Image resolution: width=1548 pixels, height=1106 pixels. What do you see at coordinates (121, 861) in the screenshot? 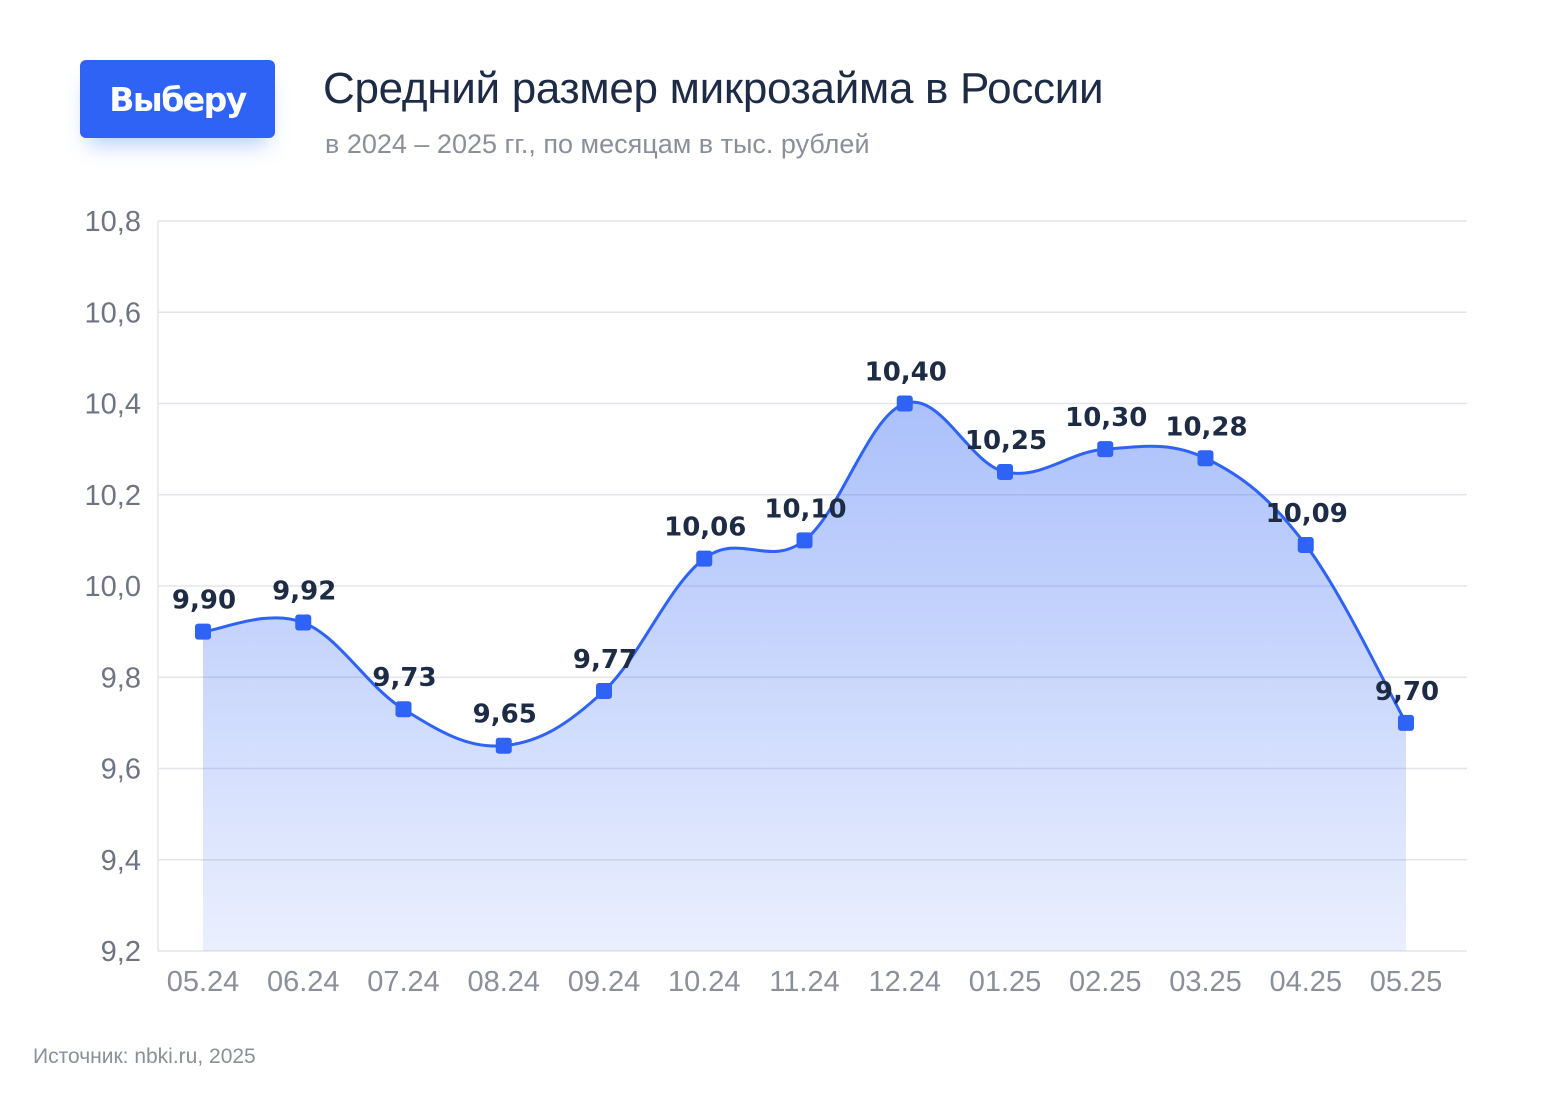
I see `y-tick-label: 9,4` at bounding box center [121, 861].